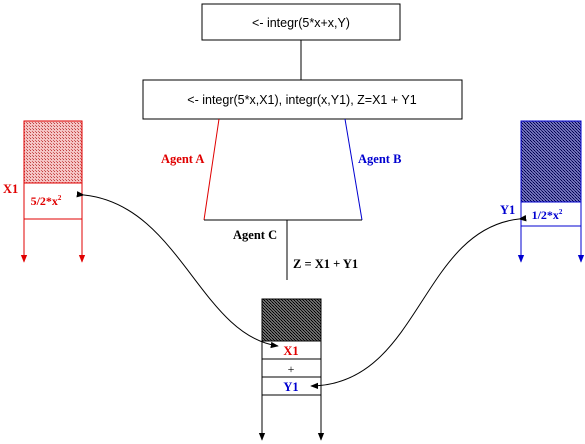 The image size is (585, 444). I want to click on bottom-stack-y1-text: Y1, so click(290, 387).